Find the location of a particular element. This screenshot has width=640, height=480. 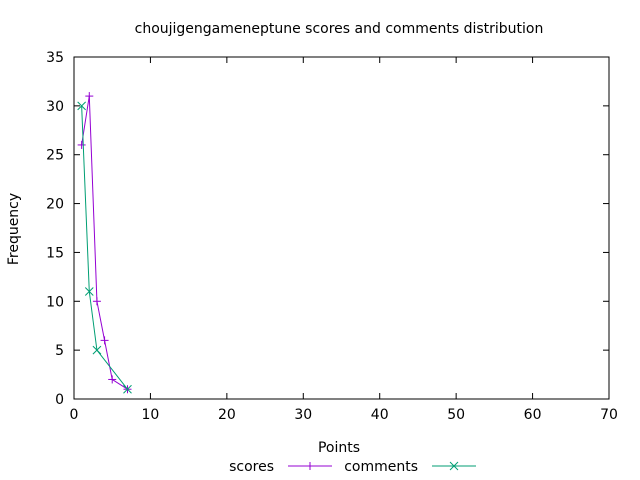

series-layer is located at coordinates (104, 243).